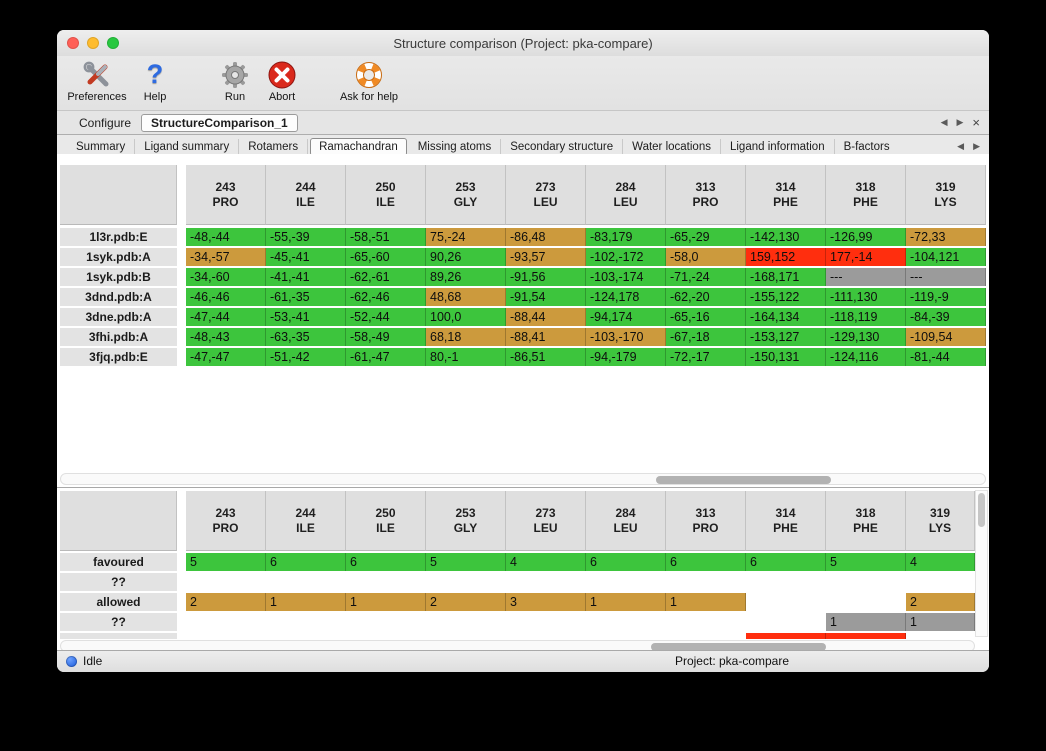 This screenshot has height=751, width=1046. What do you see at coordinates (386, 337) in the screenshot?
I see `value-cell: -58,-49` at bounding box center [386, 337].